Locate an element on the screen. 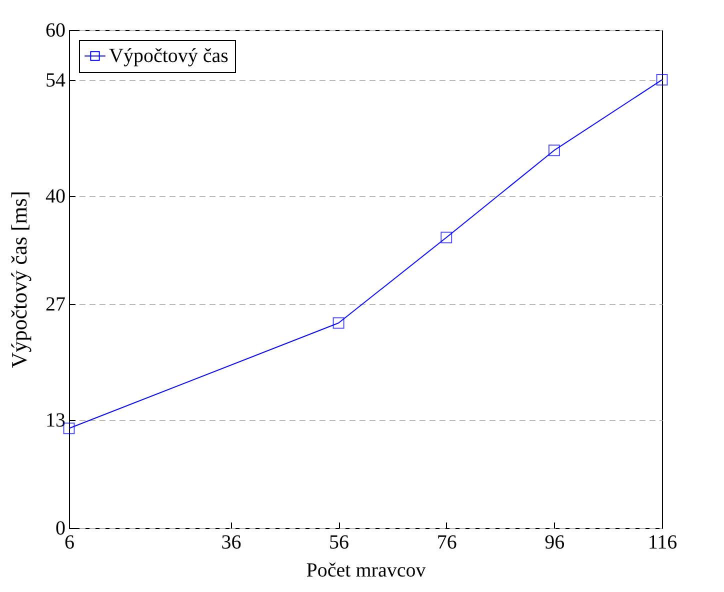 The width and height of the screenshot is (724, 592). x-tick-label: 56 is located at coordinates (339, 543).